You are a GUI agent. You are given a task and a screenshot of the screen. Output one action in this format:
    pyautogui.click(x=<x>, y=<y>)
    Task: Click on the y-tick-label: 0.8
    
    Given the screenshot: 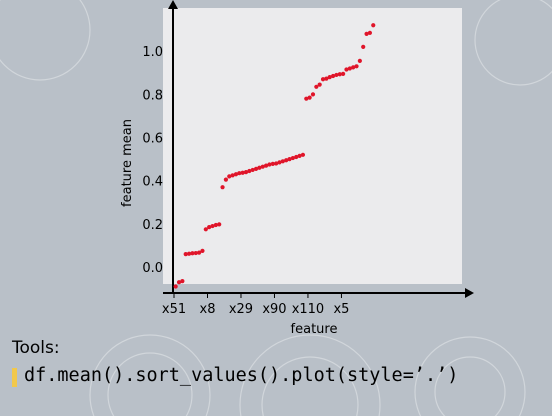 What is the action you would take?
    pyautogui.click(x=152, y=95)
    